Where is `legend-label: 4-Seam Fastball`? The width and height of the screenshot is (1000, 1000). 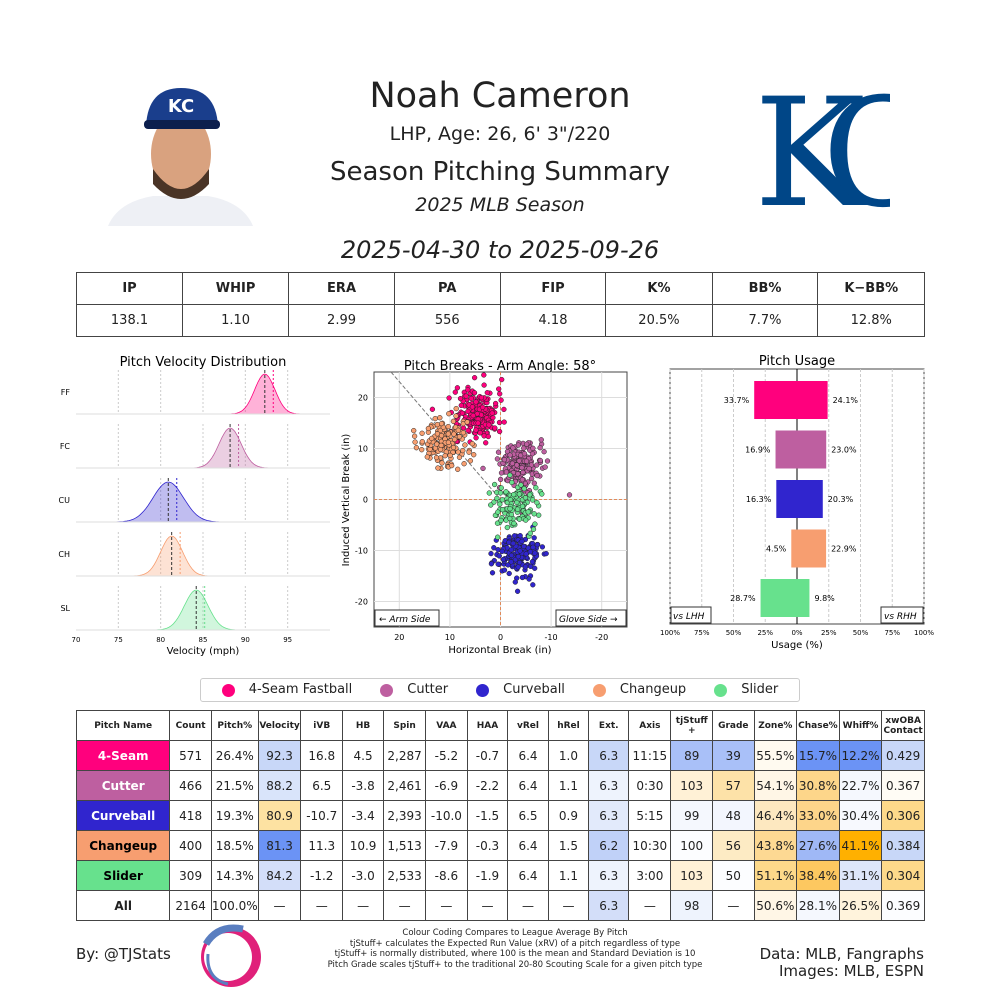
legend-label: 4-Seam Fastball is located at coordinates (300, 689).